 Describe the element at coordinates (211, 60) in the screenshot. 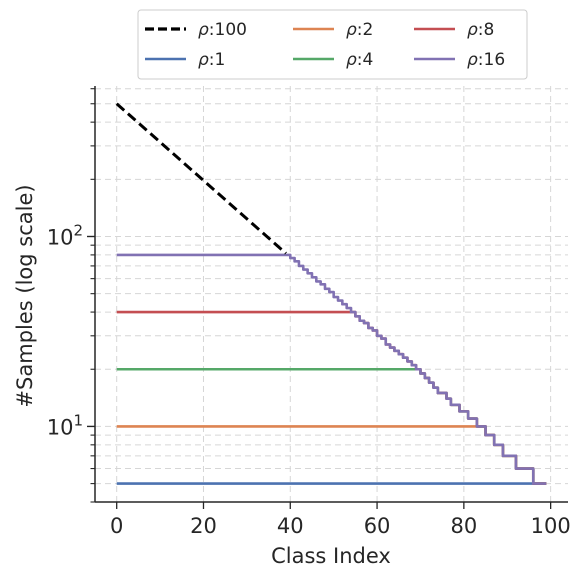

I see `legend-label: ρ:1` at that location.